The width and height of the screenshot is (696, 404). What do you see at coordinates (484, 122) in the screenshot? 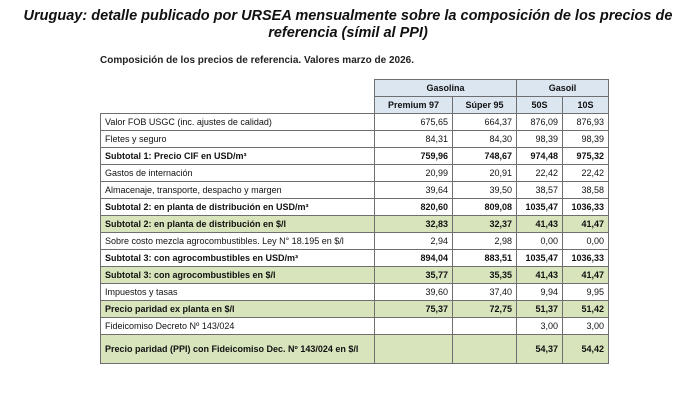
I see `row-value: 664,37` at bounding box center [484, 122].